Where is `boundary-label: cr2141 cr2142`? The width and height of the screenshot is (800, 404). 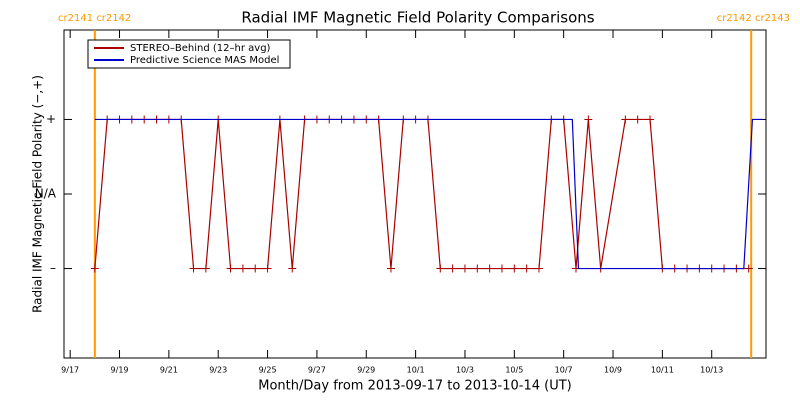 boundary-label: cr2141 cr2142 is located at coordinates (94, 18).